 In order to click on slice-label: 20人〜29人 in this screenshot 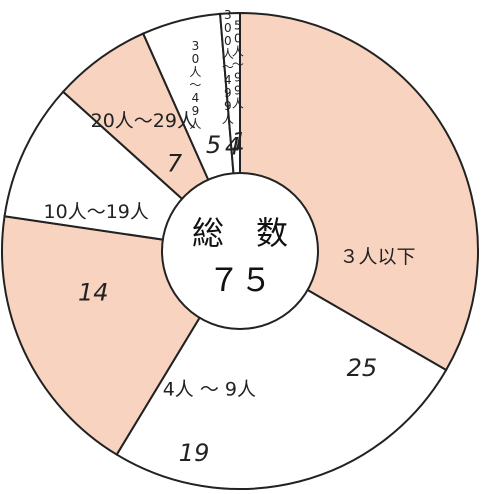, I will do `click(143, 121)`.